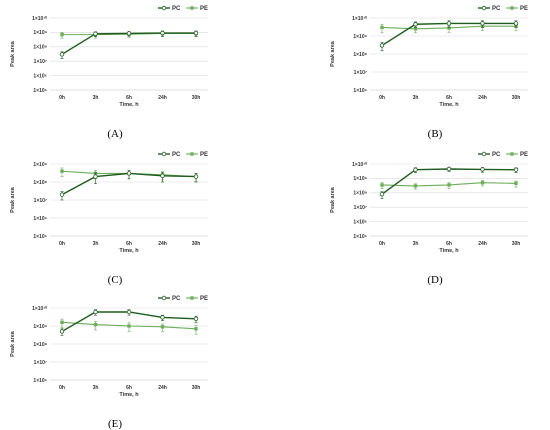 The height and width of the screenshot is (430, 550). Describe the element at coordinates (204, 155) in the screenshot. I see `legend-label-pe-c: PE` at that location.